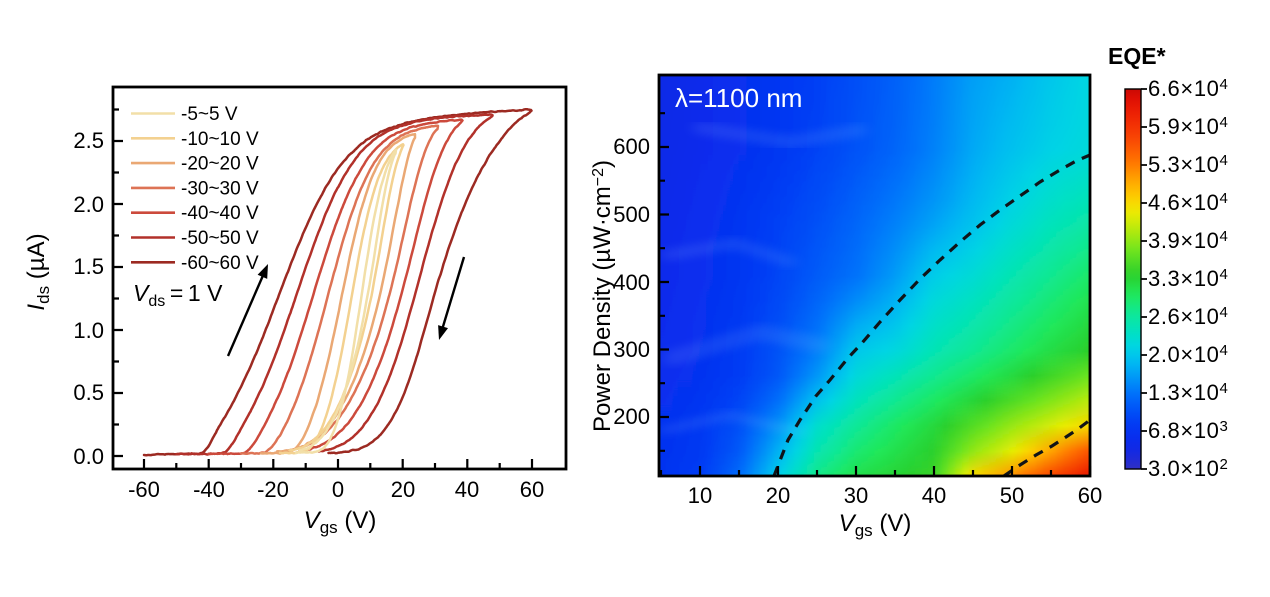  Describe the element at coordinates (631, 146) in the screenshot. I see `svg-text: 600` at that location.